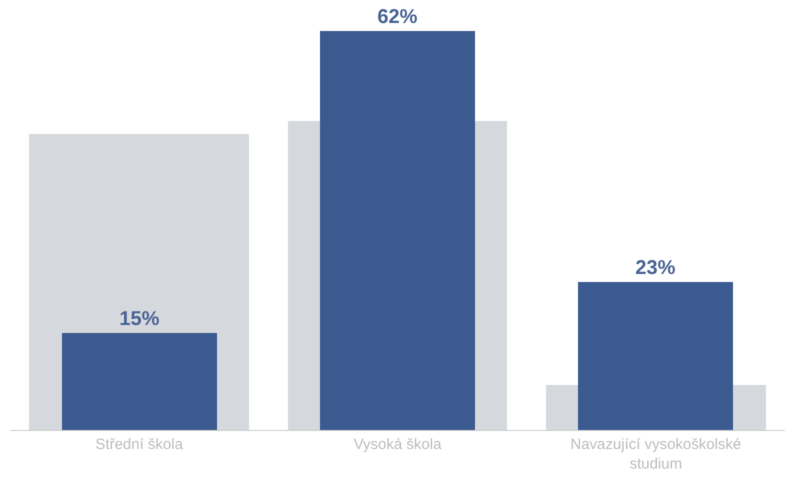 The image size is (787, 488). What do you see at coordinates (655, 268) in the screenshot?
I see `data-label: 23%` at bounding box center [655, 268].